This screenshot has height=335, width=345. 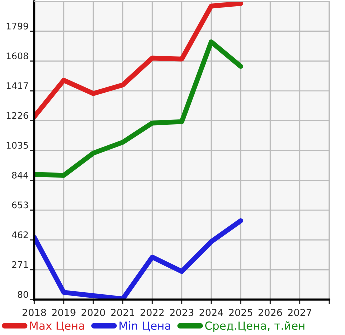 I want to click on x-tick-label: 2022, so click(x=152, y=312).